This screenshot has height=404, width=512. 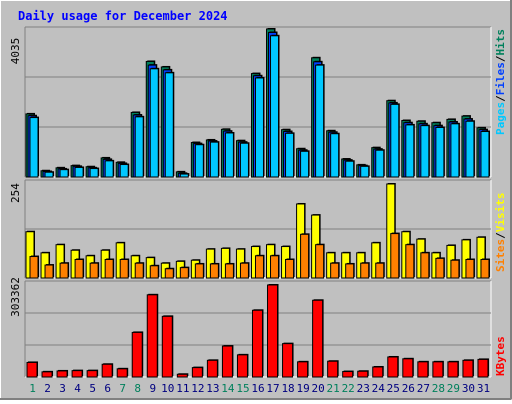 What do you see at coordinates (483, 388) in the screenshot?
I see `day-label: 31` at bounding box center [483, 388].